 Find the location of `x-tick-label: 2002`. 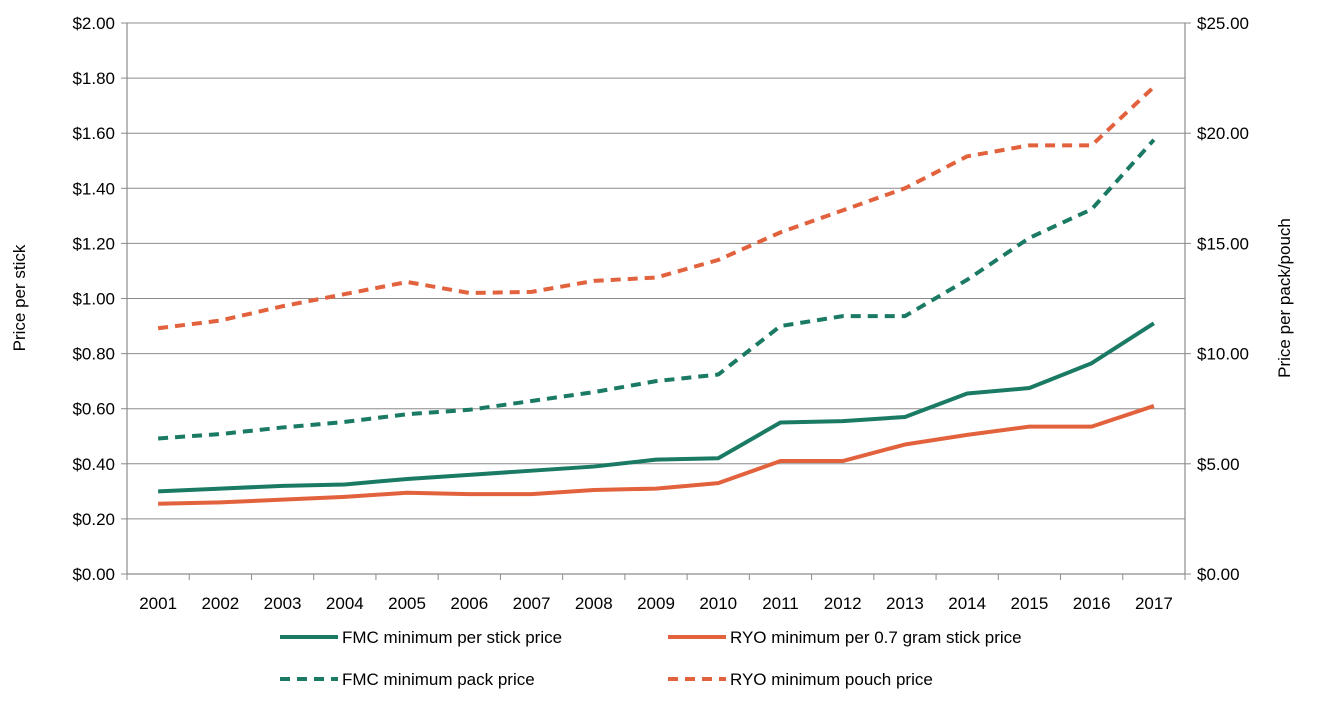

x-tick-label: 2002 is located at coordinates (220, 603).